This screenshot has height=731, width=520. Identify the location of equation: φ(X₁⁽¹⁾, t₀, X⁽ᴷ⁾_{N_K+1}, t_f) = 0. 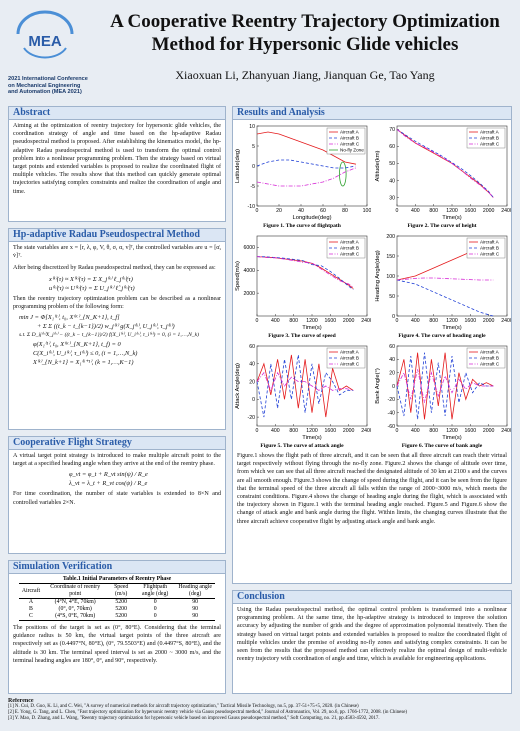
(77, 345).